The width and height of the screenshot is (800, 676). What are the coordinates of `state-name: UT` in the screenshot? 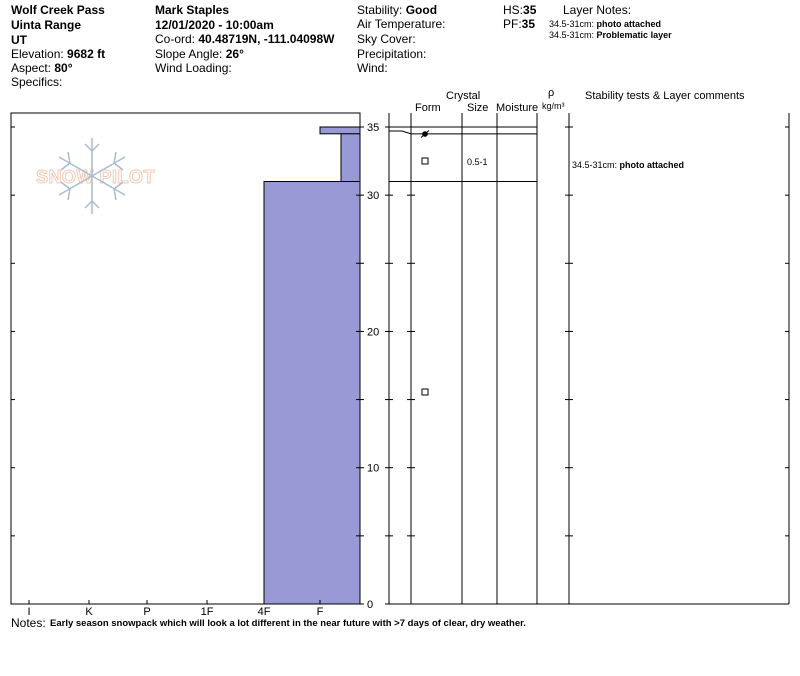 It's located at (19, 40).